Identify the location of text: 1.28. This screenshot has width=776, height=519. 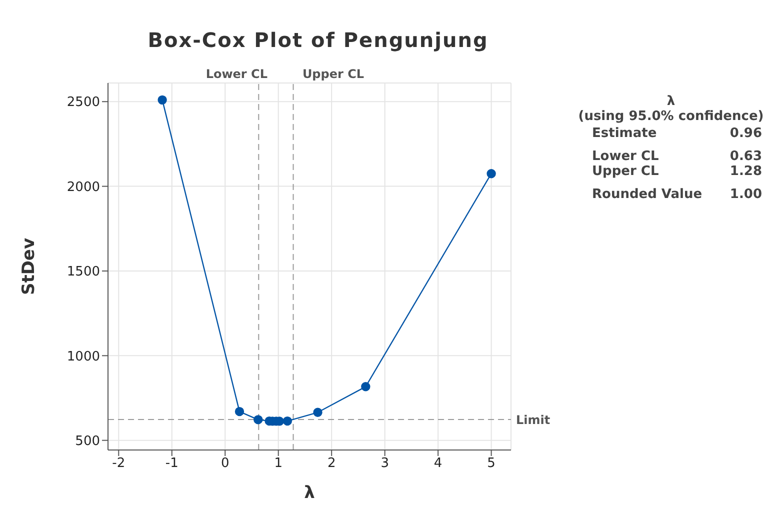
(746, 171).